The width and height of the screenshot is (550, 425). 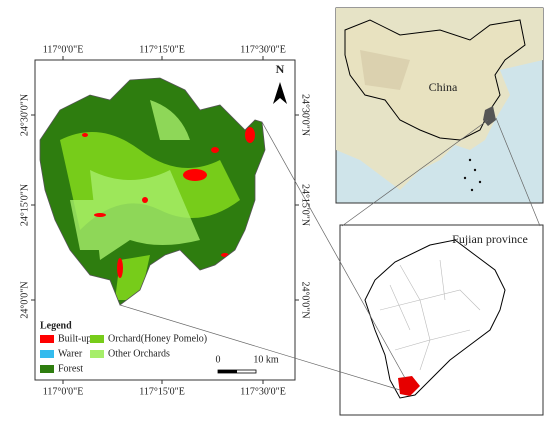 I want to click on county-boundaries, so click(x=430, y=315).